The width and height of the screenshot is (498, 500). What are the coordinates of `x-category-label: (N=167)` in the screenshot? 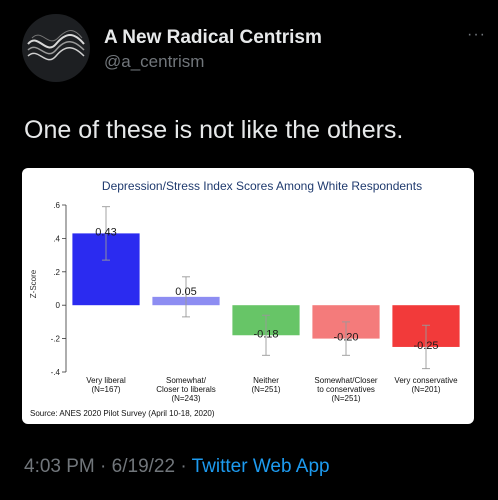 It's located at (105, 389).